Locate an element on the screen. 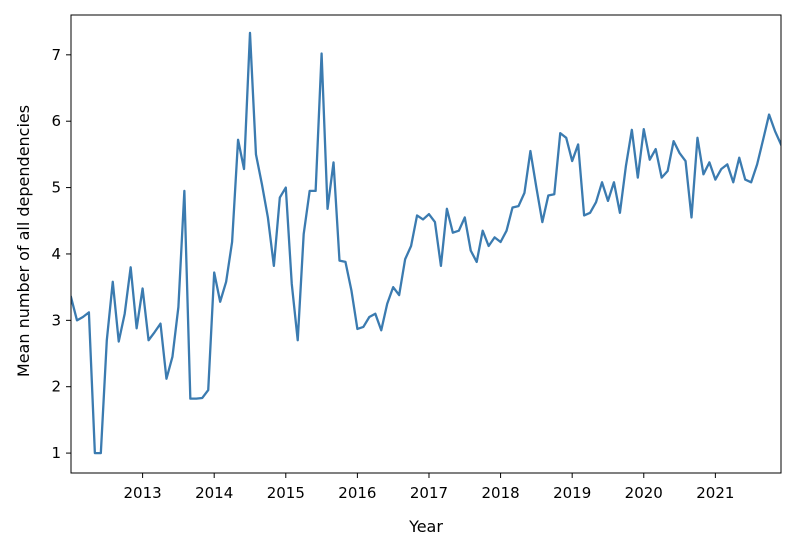 This screenshot has width=796, height=554. y-axis-ticks: 1 2 3 4 5 6 7 is located at coordinates (61, 254).